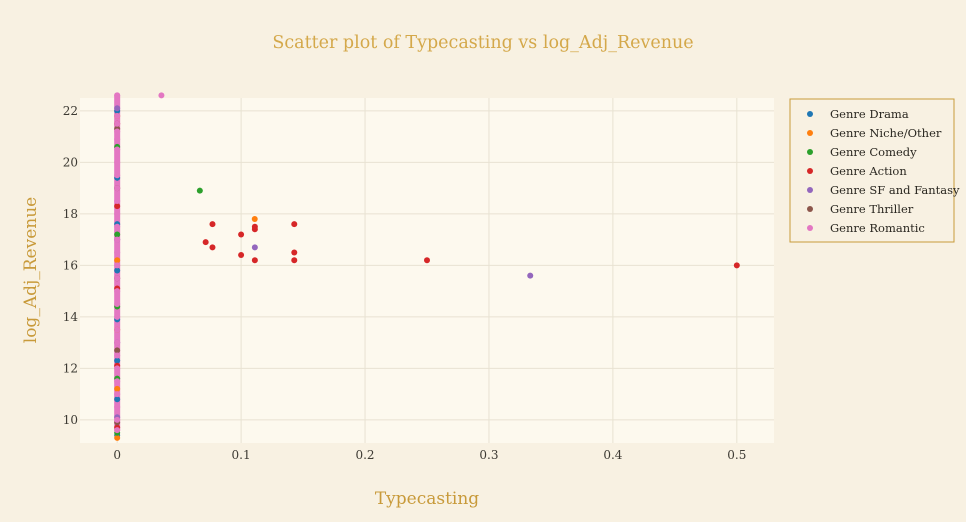 The width and height of the screenshot is (966, 522). What do you see at coordinates (873, 152) in the screenshot?
I see `legend-label: Genre Comedy` at bounding box center [873, 152].